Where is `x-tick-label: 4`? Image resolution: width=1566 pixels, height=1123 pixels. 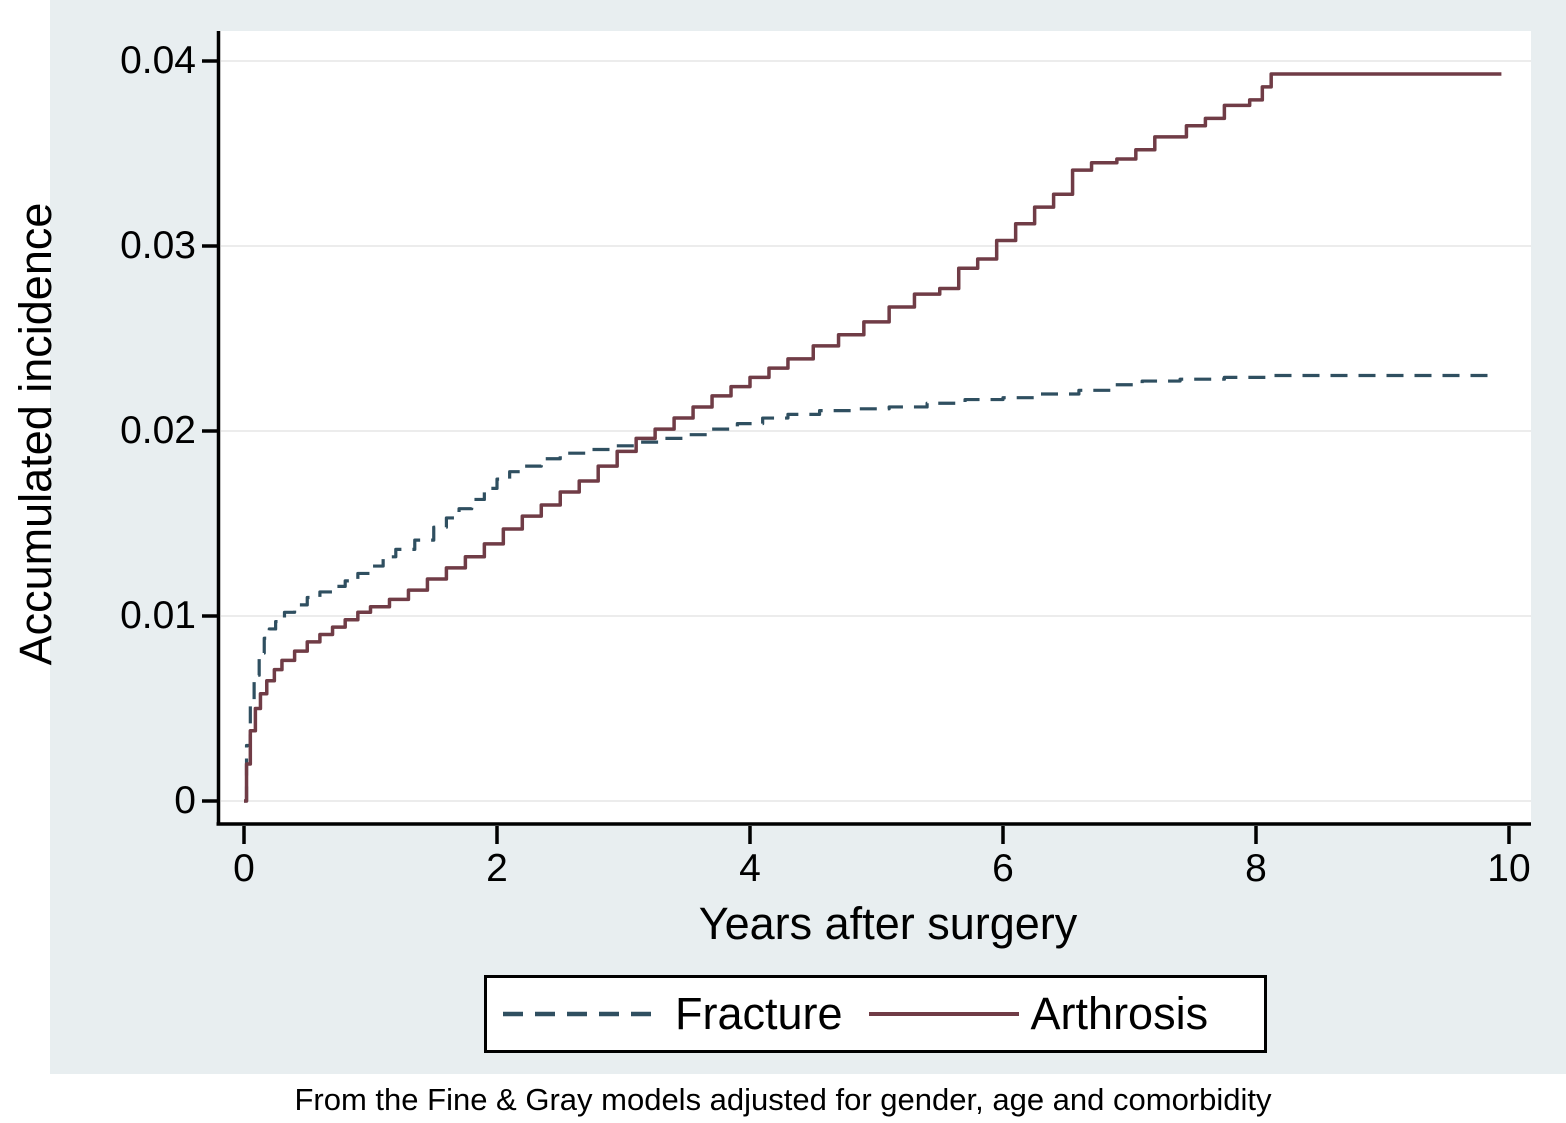
x-tick-label: 4 is located at coordinates (750, 868).